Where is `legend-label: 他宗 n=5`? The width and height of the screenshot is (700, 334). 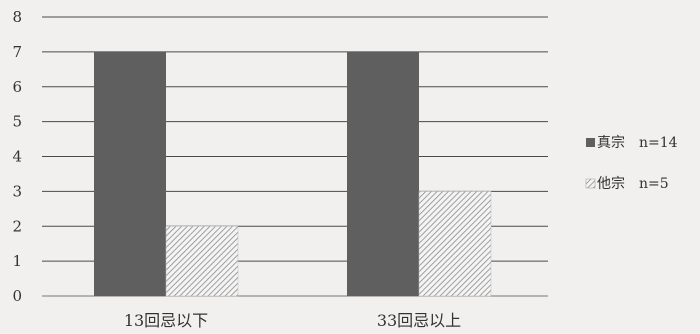 legend-label: 他宗 n=5 is located at coordinates (633, 184).